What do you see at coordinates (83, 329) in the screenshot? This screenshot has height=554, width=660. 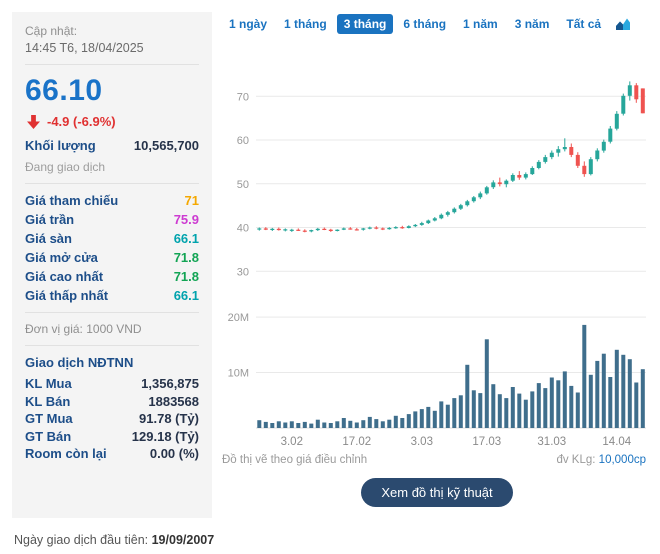 I see `price-unit-note: Đơn vị giá: 1000 VND` at bounding box center [83, 329].